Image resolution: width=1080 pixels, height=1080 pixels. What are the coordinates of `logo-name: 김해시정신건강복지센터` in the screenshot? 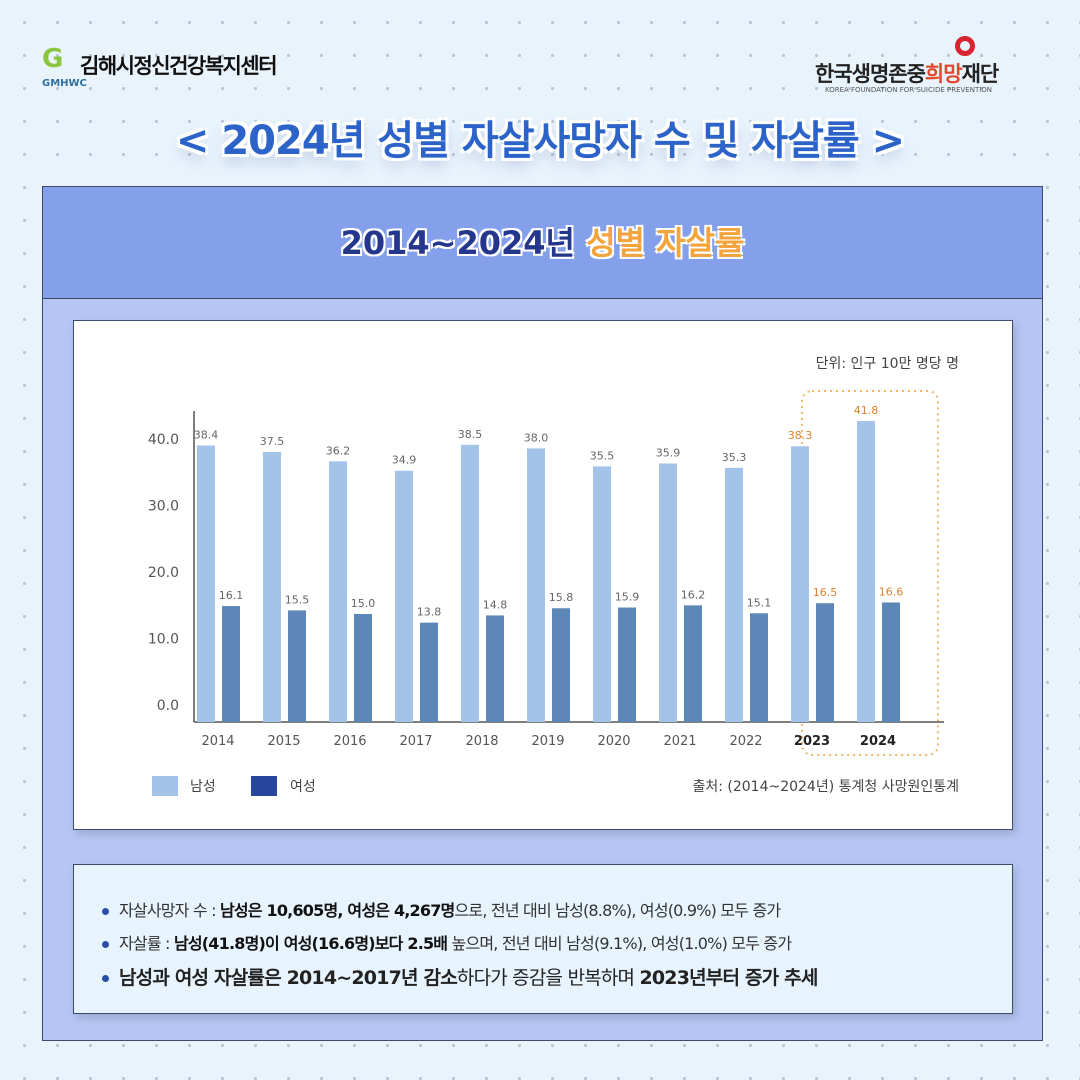 It's located at (179, 66).